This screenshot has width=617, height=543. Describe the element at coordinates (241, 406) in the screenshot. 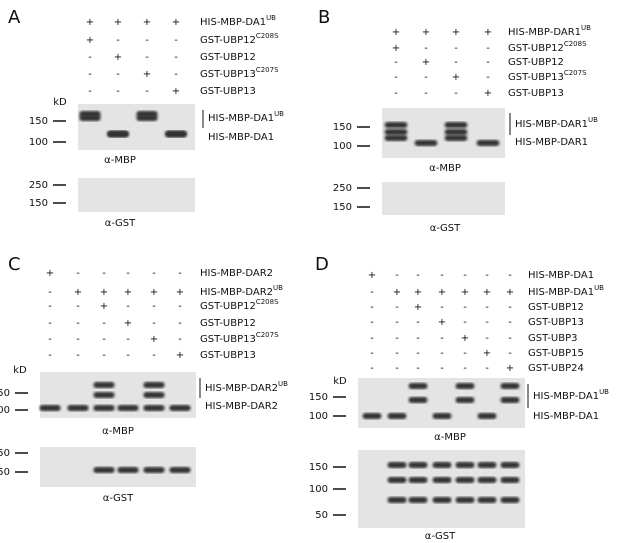

I see `band-label-text: HIS-MBP-DAR2` at that location.